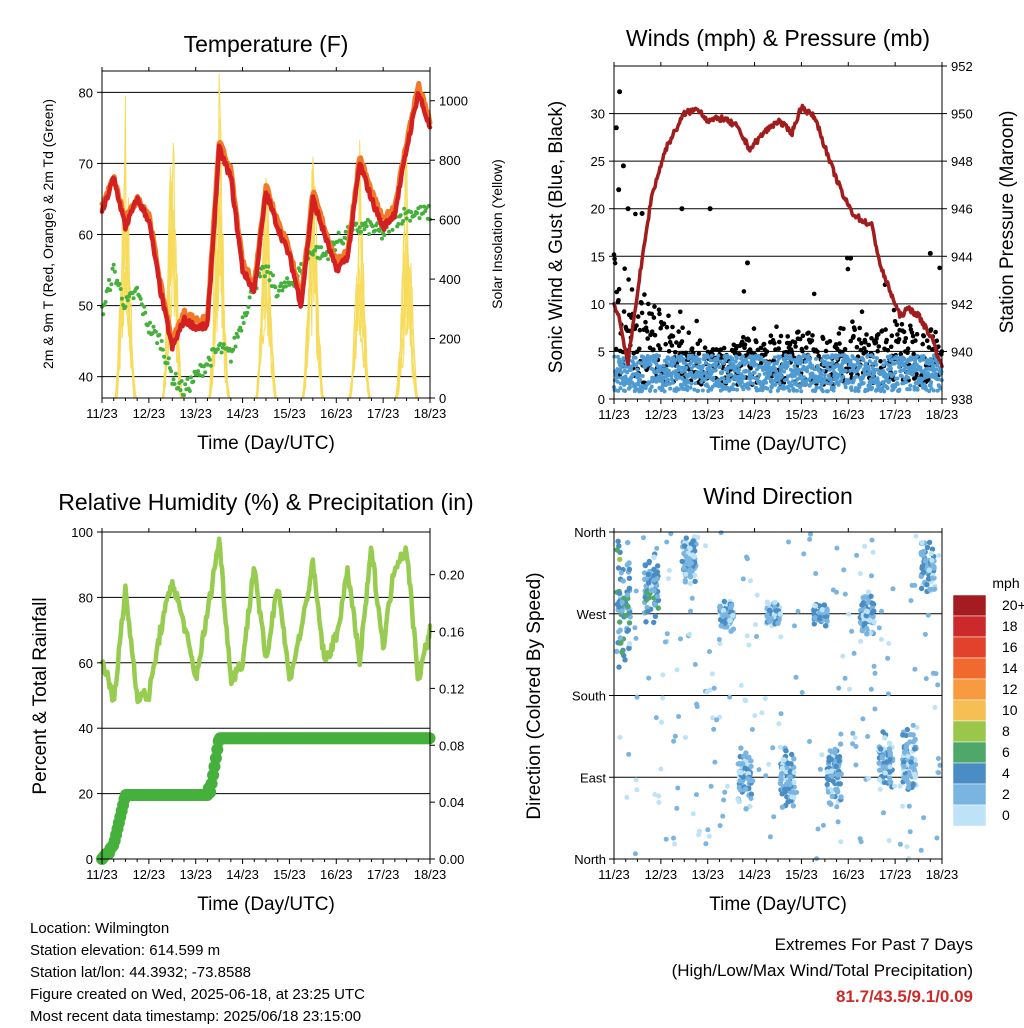 This screenshot has height=1028, width=1024. I want to click on winds-y2-tick-label: 950, so click(962, 114).